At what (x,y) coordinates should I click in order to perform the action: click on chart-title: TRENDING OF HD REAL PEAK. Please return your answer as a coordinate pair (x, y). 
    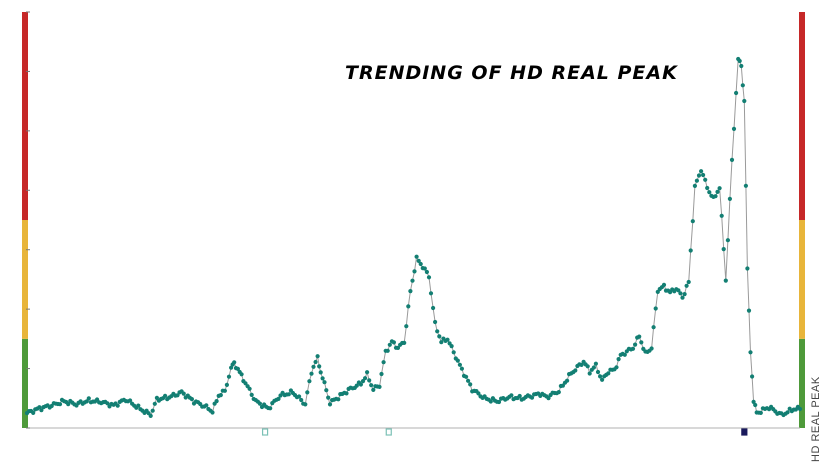
    Looking at the image, I should click on (511, 73).